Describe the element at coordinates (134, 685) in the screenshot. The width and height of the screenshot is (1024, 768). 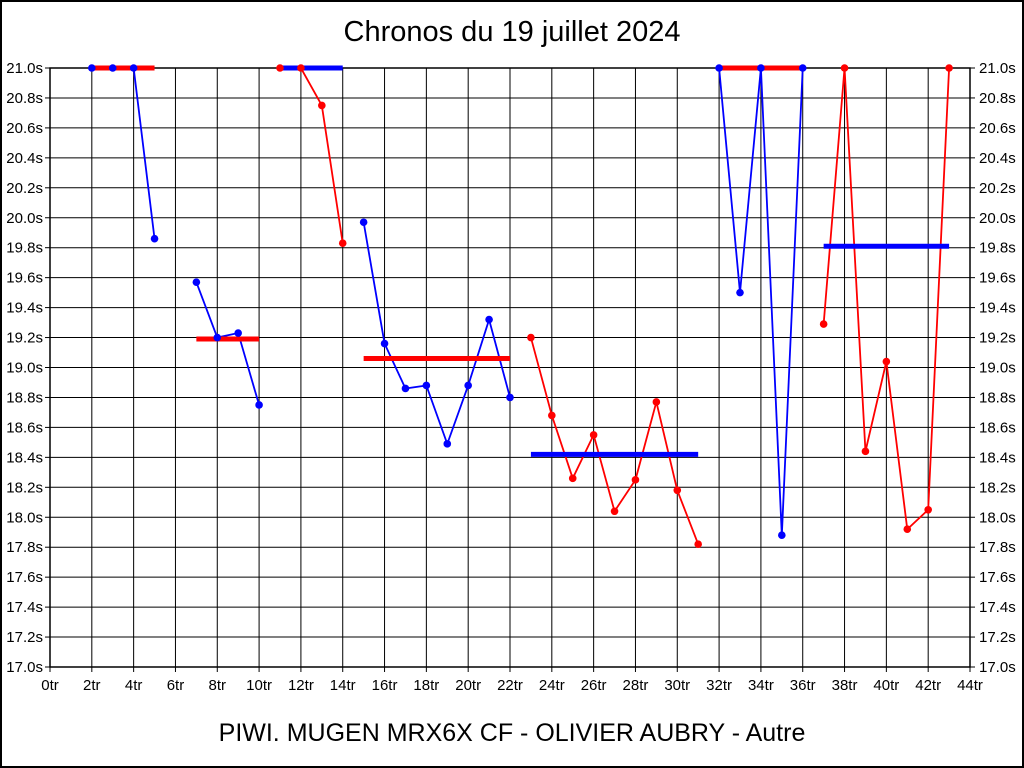
I see `x-tick-label: 4tr` at that location.